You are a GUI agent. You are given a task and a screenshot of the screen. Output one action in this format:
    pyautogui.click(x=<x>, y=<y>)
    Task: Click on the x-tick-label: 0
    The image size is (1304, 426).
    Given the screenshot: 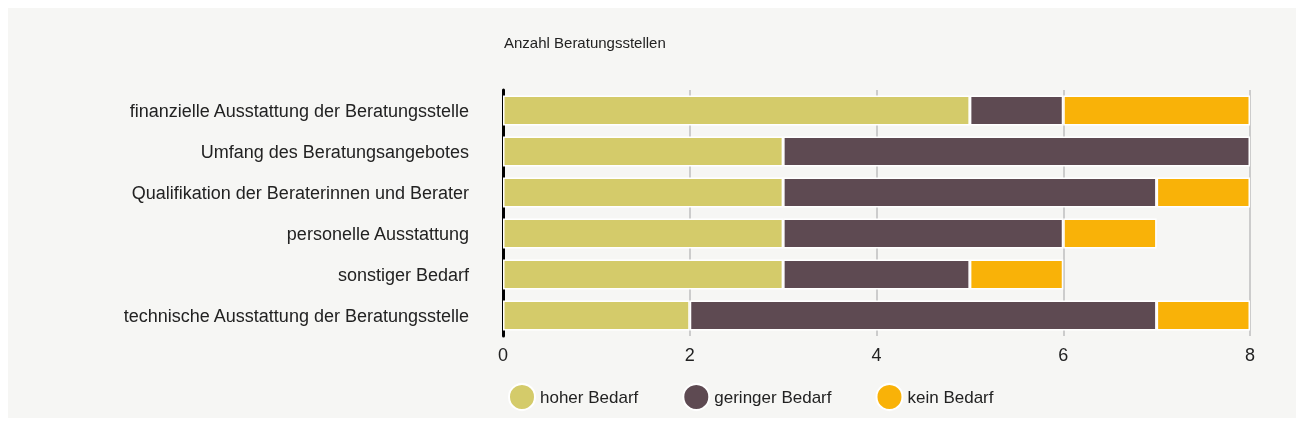 What is the action you would take?
    pyautogui.click(x=503, y=355)
    